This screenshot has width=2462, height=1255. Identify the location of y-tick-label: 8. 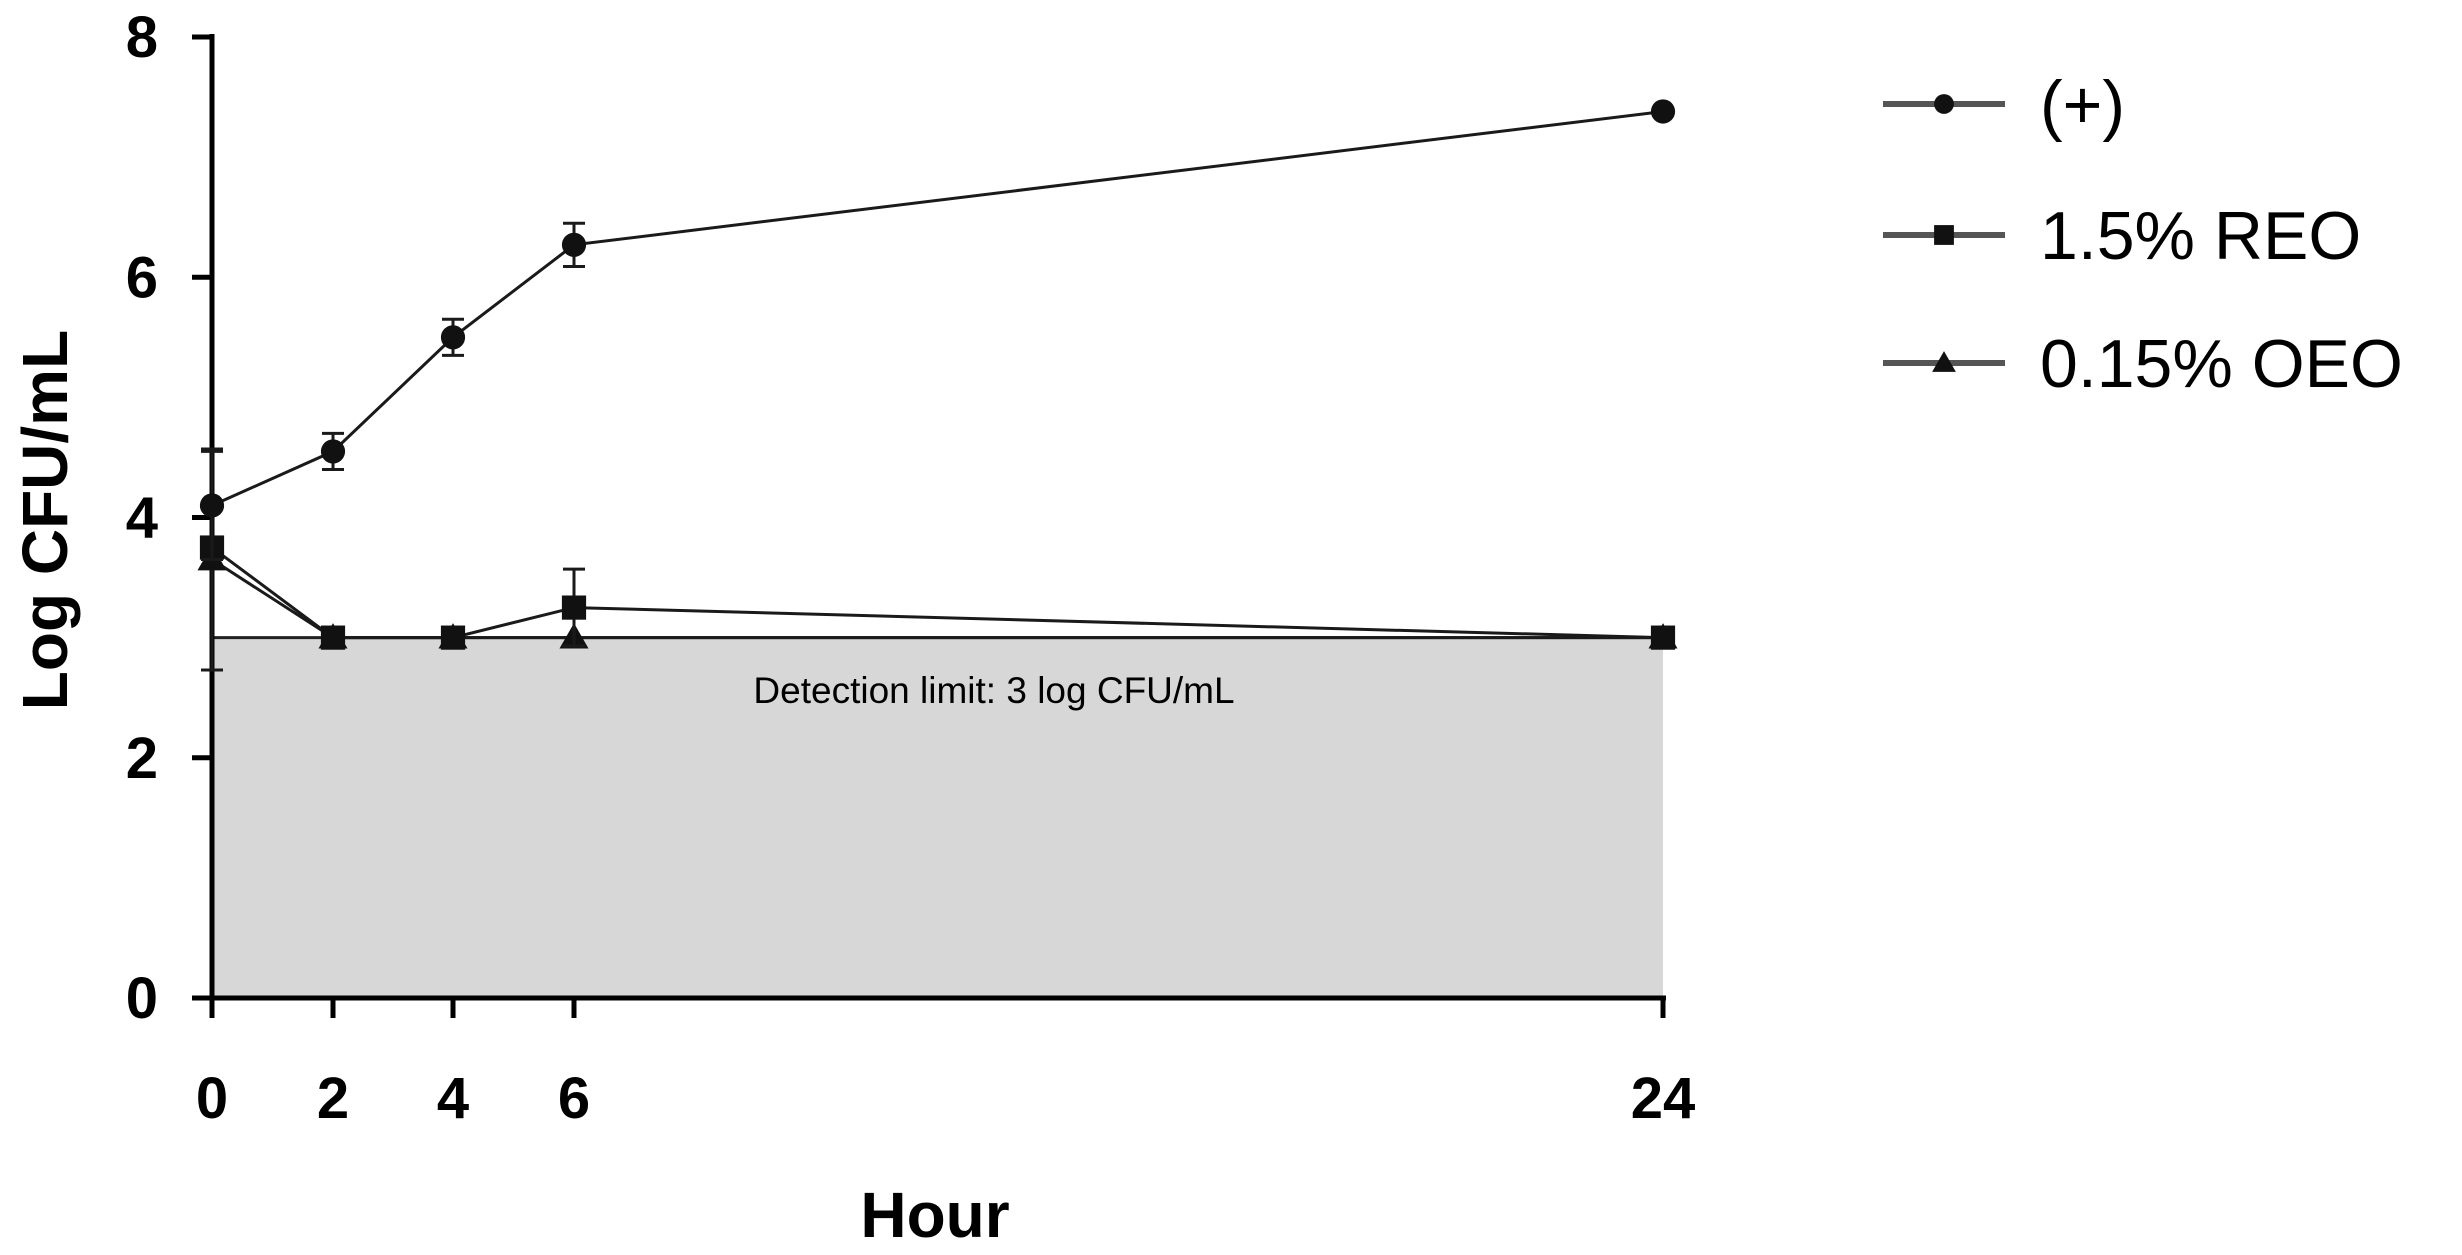
(142, 37).